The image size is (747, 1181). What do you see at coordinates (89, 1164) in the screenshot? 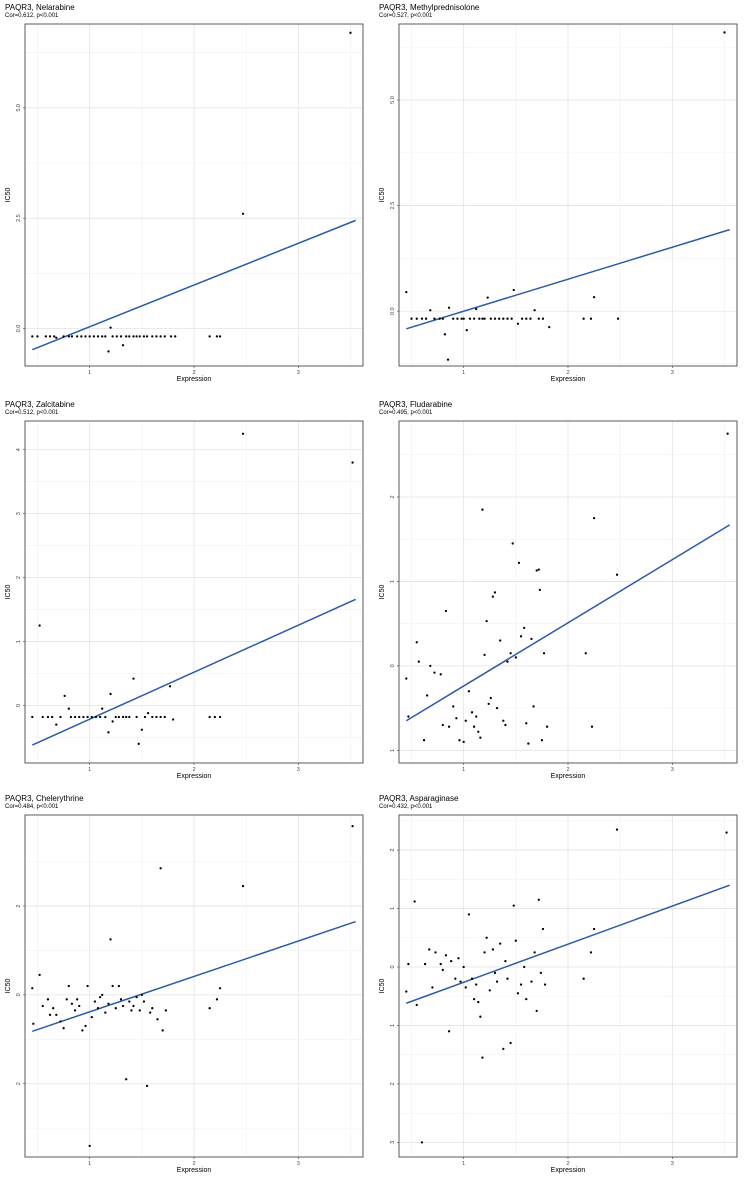
I see `x-tick-label: 1` at bounding box center [89, 1164].